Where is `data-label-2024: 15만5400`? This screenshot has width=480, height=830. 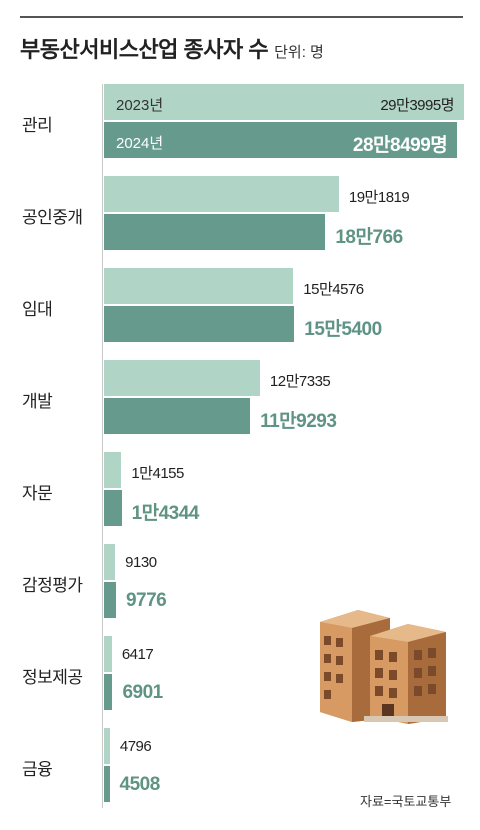
data-label-2024: 15만5400 is located at coordinates (343, 329).